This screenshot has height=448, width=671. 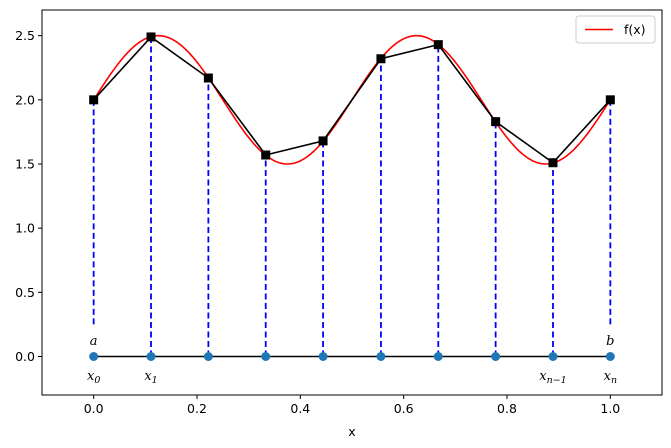 I want to click on x-tick-label: 0.0, so click(x=94, y=408).